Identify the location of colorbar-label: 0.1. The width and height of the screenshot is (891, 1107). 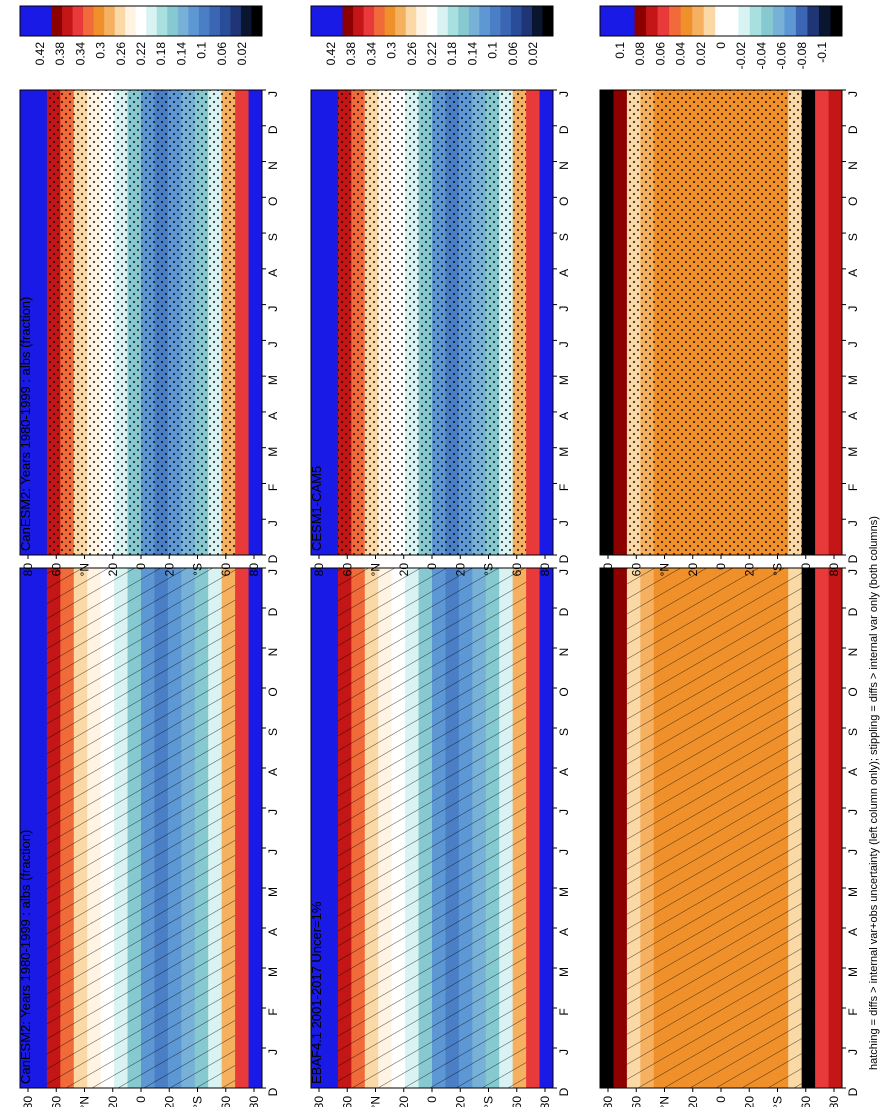
(620, 50).